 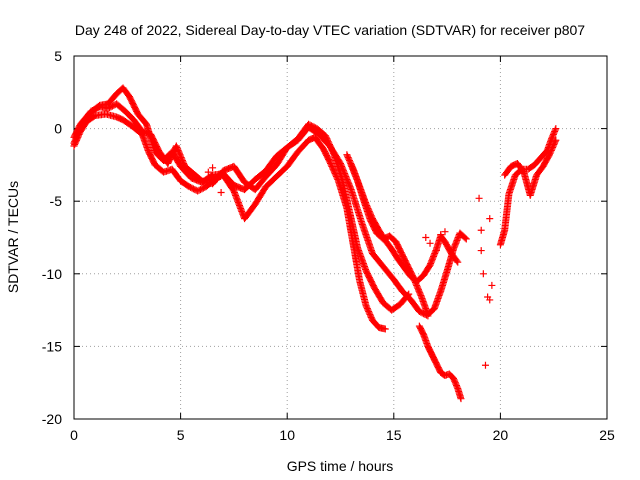 I want to click on y-tick-label: -15, so click(x=52, y=346).